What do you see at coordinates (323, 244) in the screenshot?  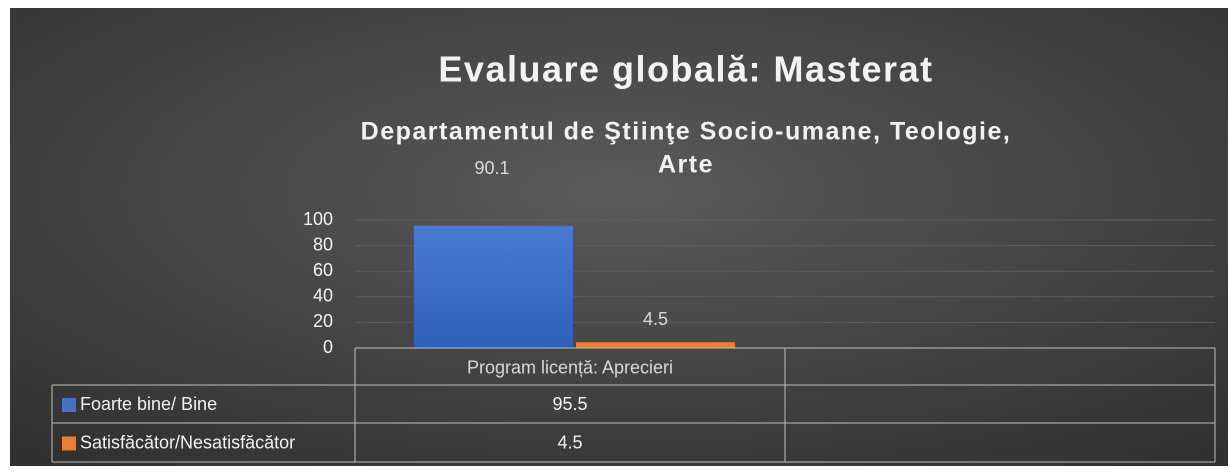 I see `y-tick-label: 80` at bounding box center [323, 244].